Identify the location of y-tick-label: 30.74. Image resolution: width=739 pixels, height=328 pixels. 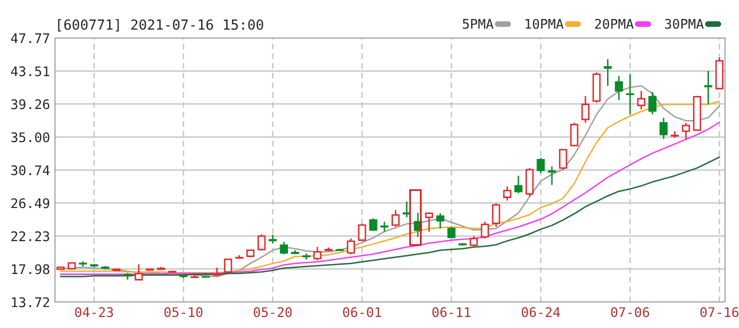
(30, 170).